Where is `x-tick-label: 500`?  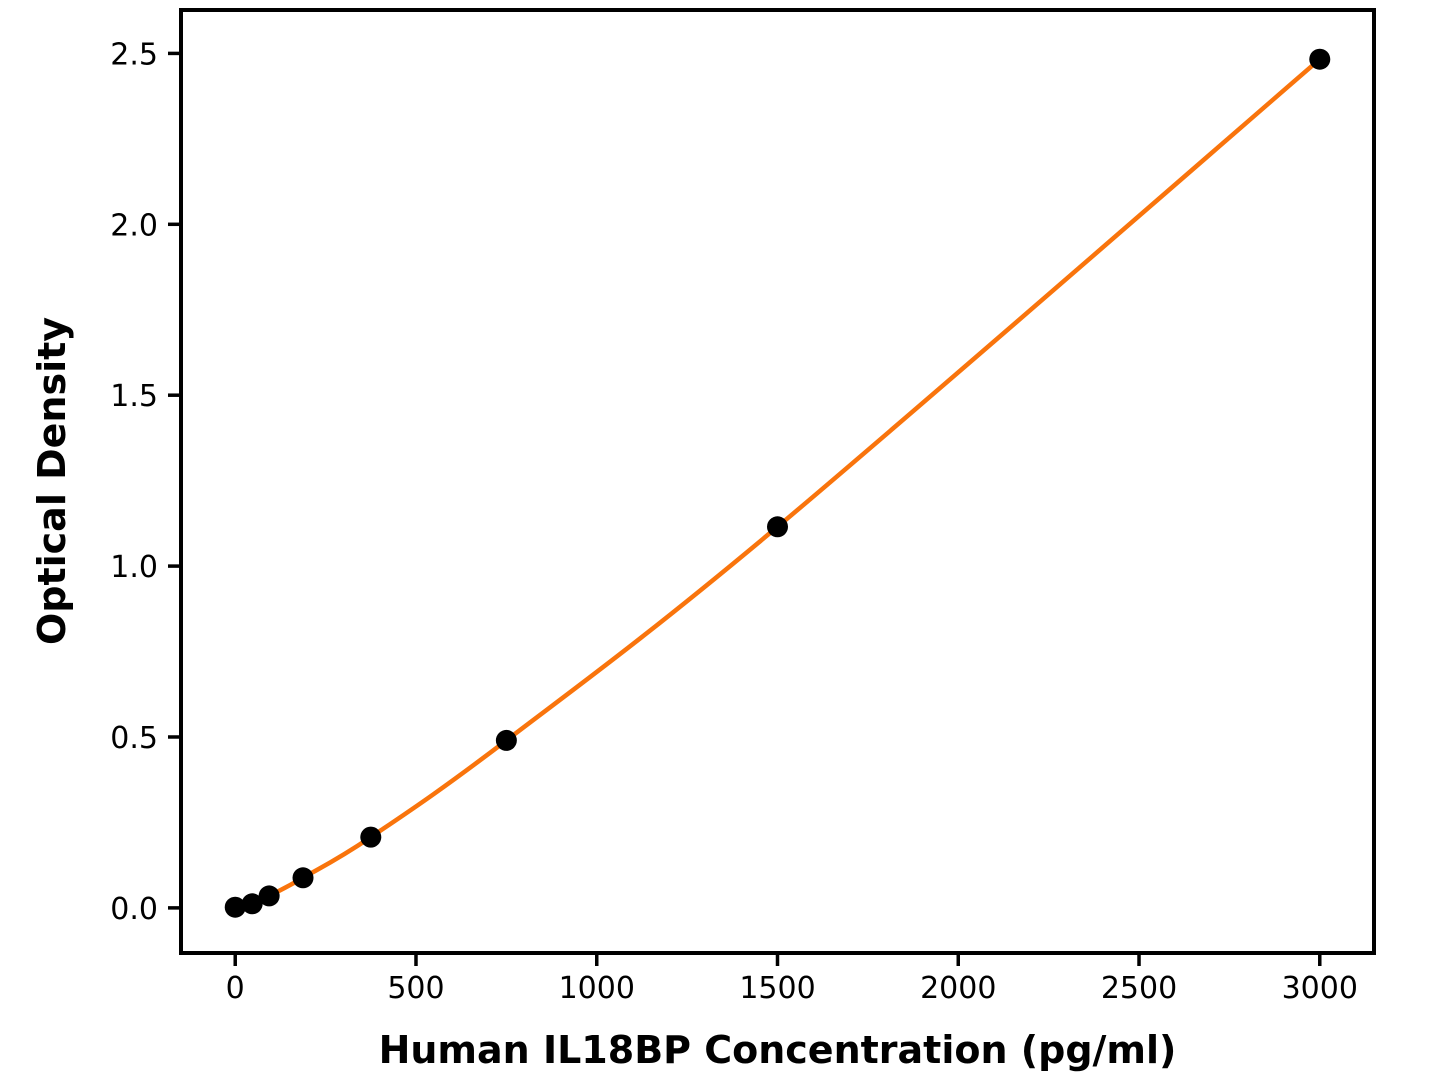 x-tick-label: 500 is located at coordinates (415, 988).